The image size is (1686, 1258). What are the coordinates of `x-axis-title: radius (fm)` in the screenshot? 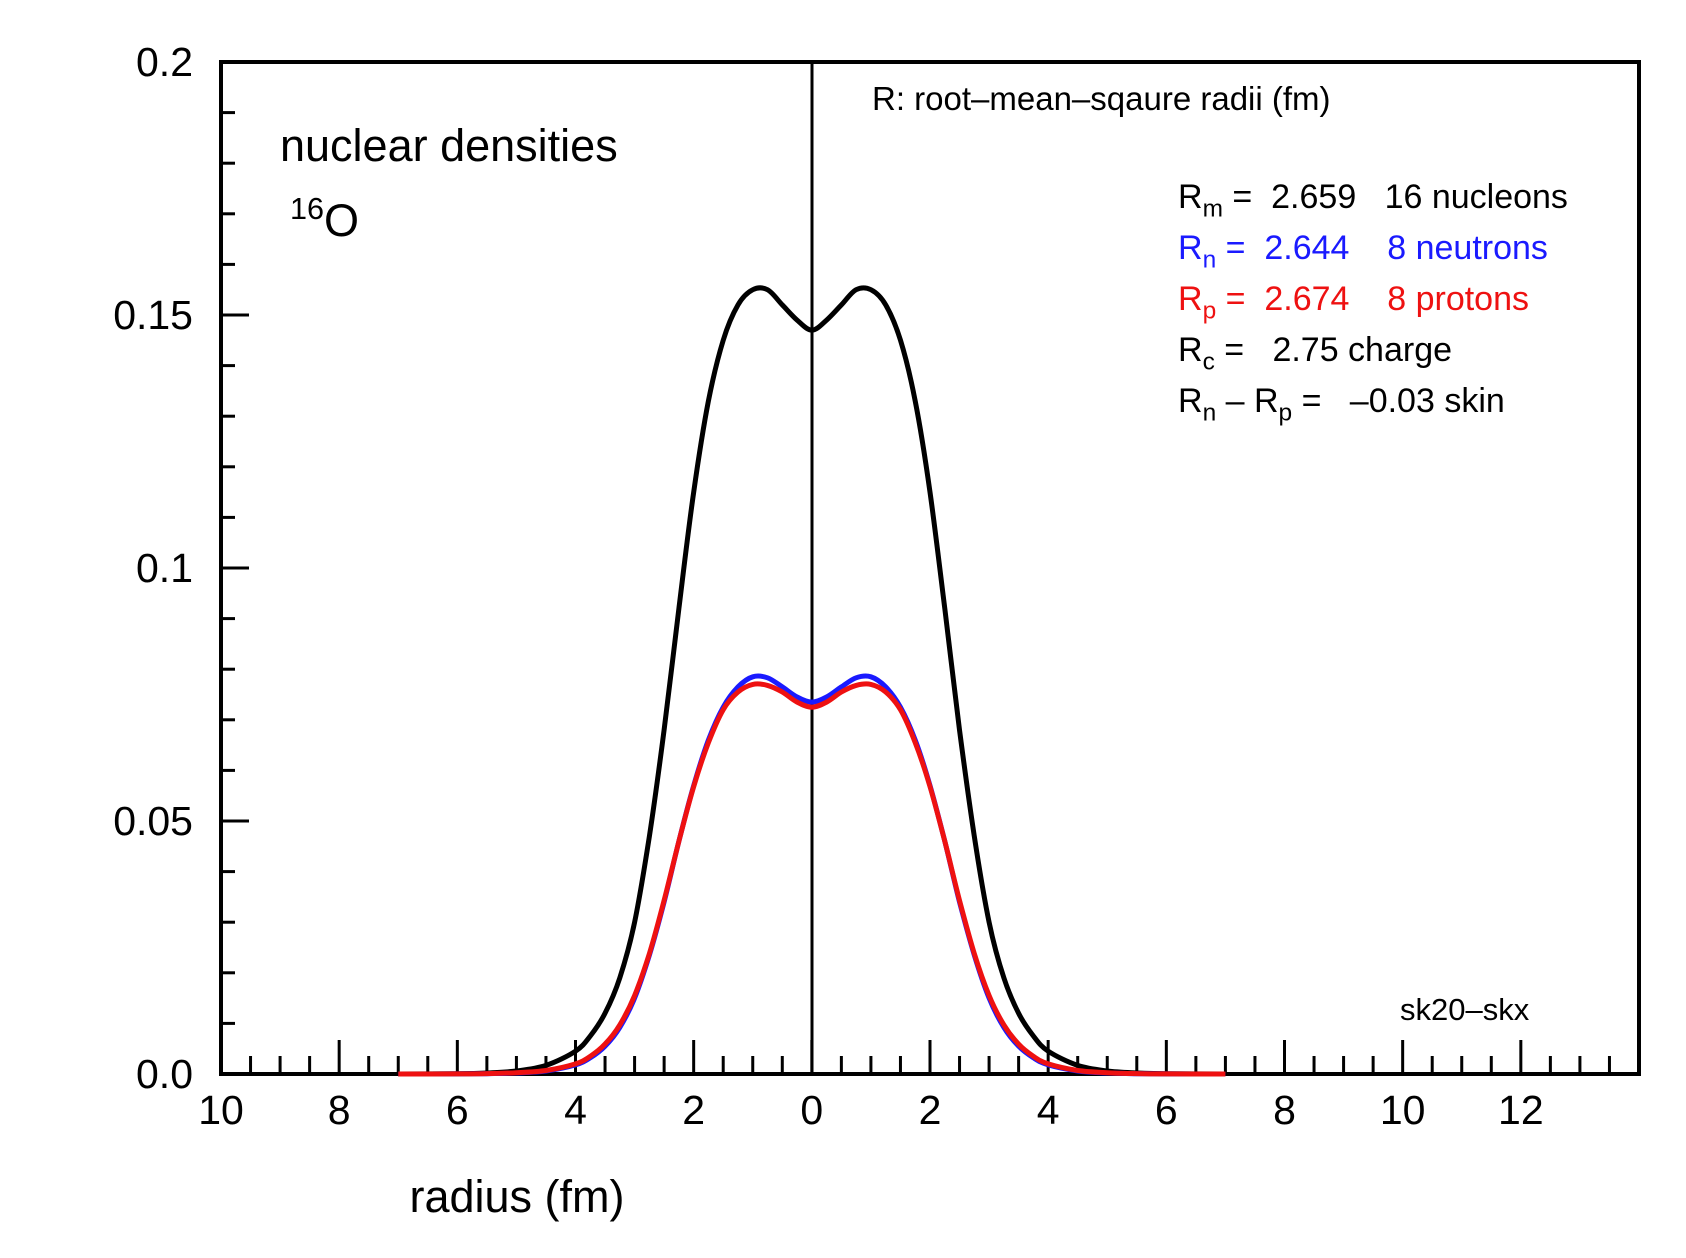 It's located at (516, 1196).